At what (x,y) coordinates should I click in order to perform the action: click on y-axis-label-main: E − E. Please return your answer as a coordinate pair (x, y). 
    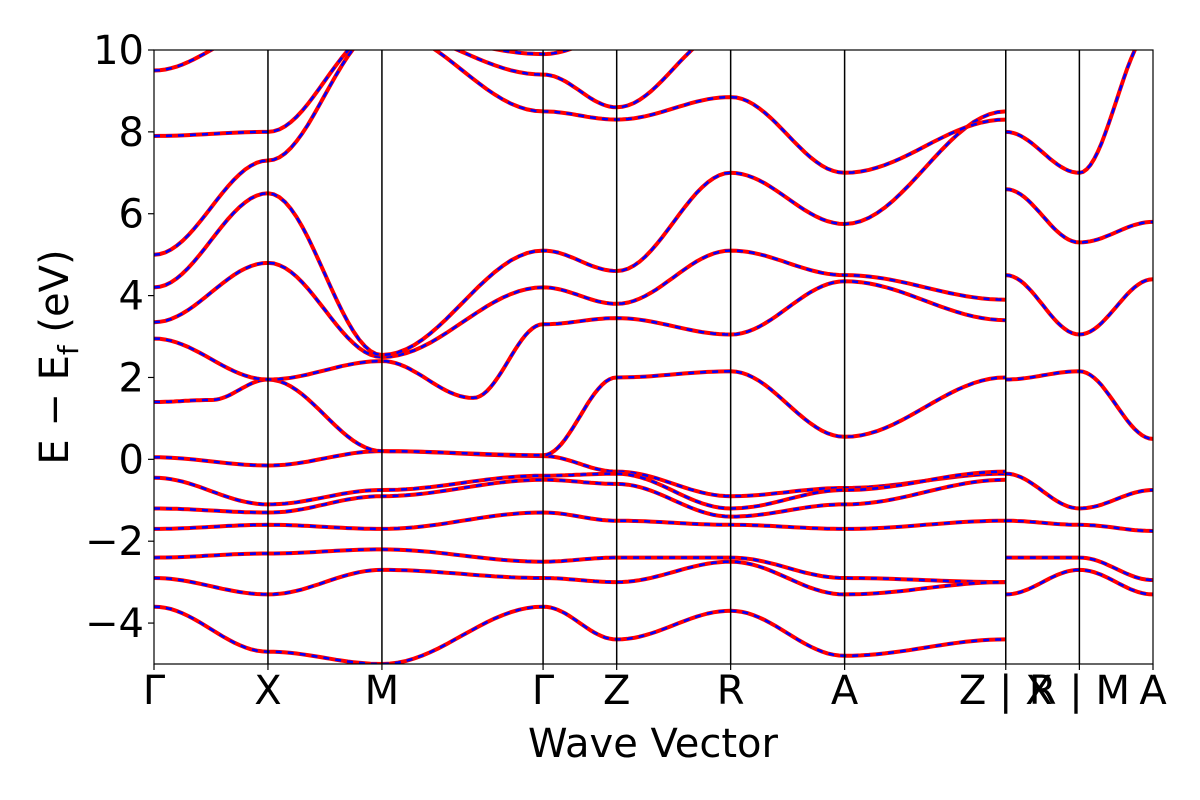
    Looking at the image, I should click on (55, 410).